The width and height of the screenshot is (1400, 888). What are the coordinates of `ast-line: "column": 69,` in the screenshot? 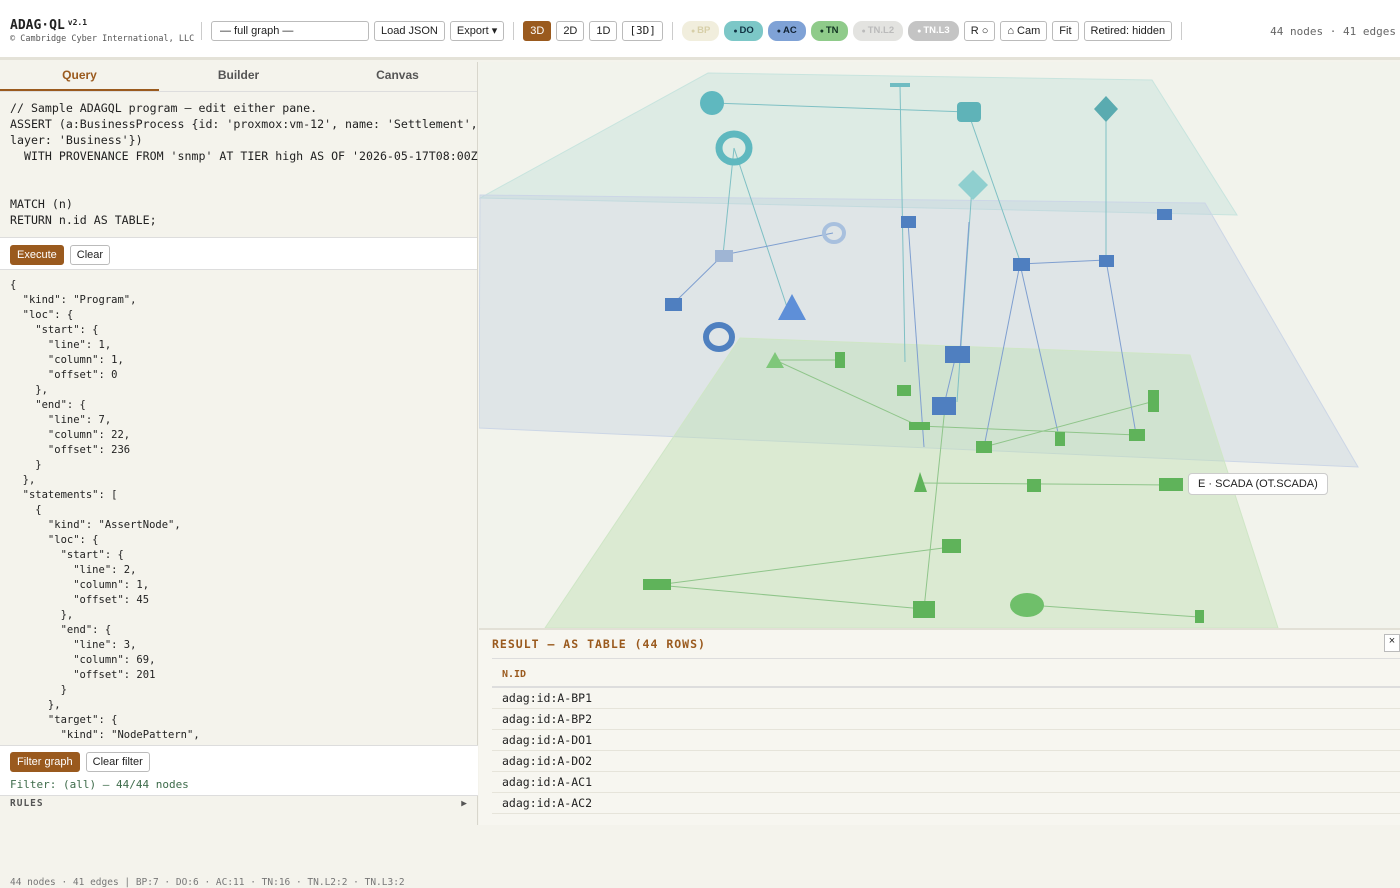 It's located at (83, 660).